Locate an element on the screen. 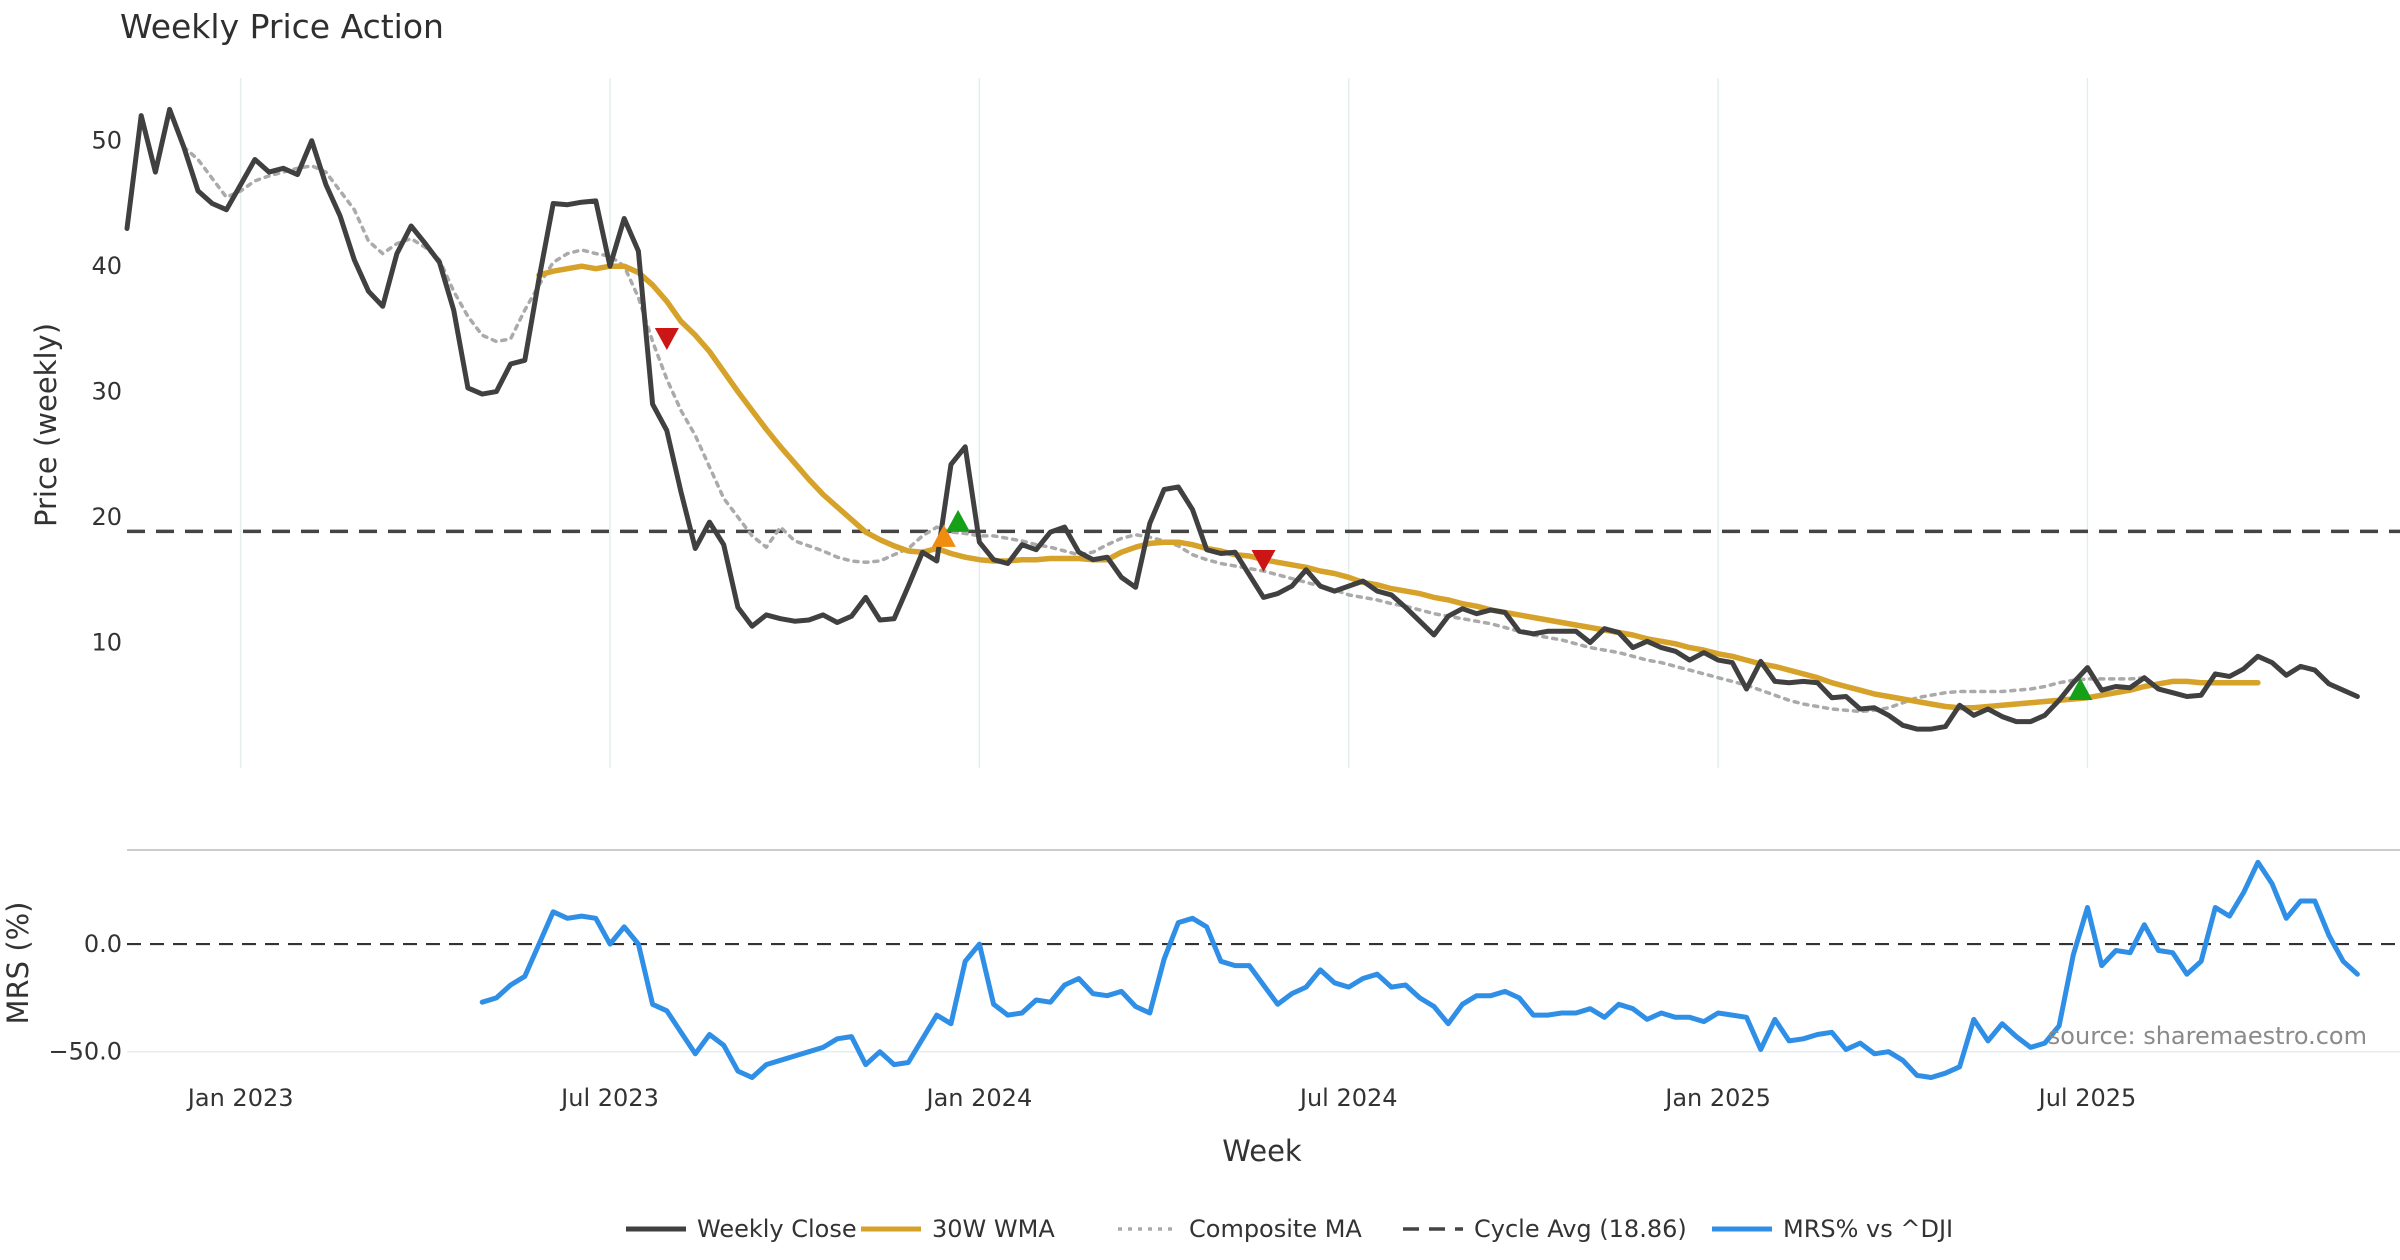 This screenshot has height=1260, width=2400. price-y-tick-label: 30 is located at coordinates (106, 392).